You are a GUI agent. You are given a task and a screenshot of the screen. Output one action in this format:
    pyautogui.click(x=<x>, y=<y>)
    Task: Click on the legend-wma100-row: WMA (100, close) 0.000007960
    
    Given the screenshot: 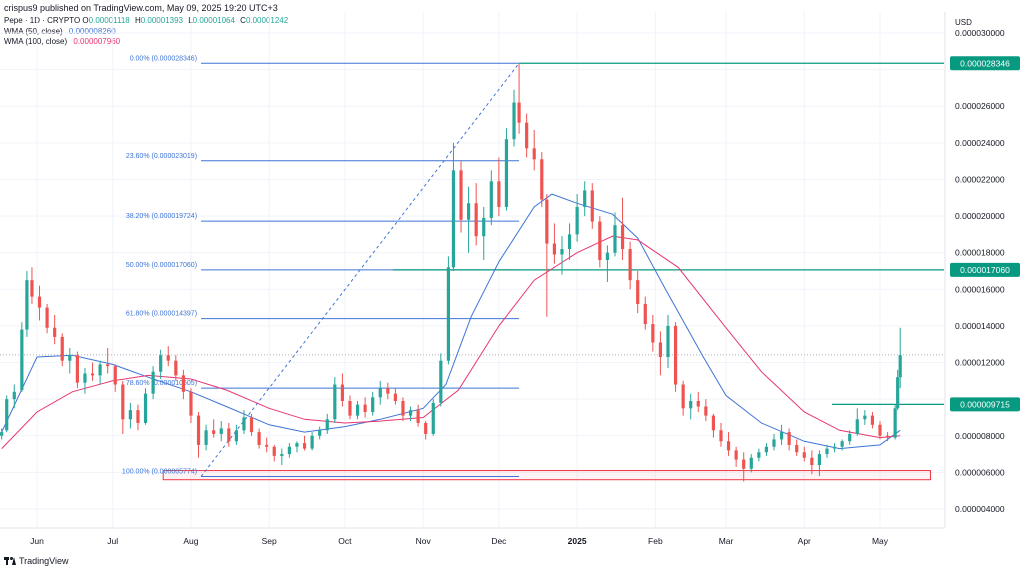 What is the action you would take?
    pyautogui.click(x=147, y=42)
    